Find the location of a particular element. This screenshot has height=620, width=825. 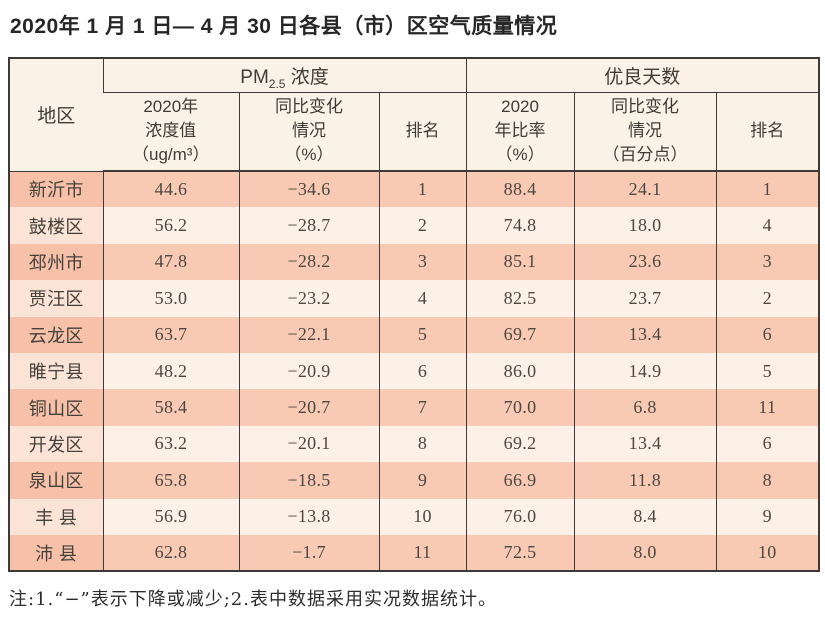

cell-days_rate: 76.0 is located at coordinates (520, 516).